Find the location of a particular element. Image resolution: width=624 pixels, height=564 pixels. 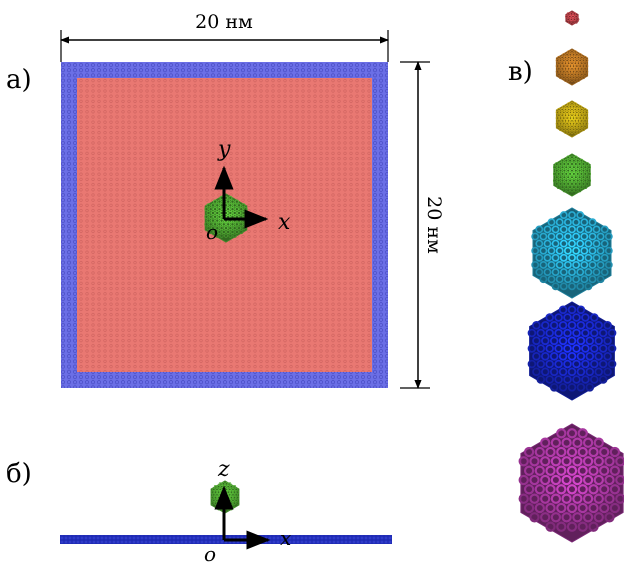

width-dimension-text: 20 нм is located at coordinates (224, 22).